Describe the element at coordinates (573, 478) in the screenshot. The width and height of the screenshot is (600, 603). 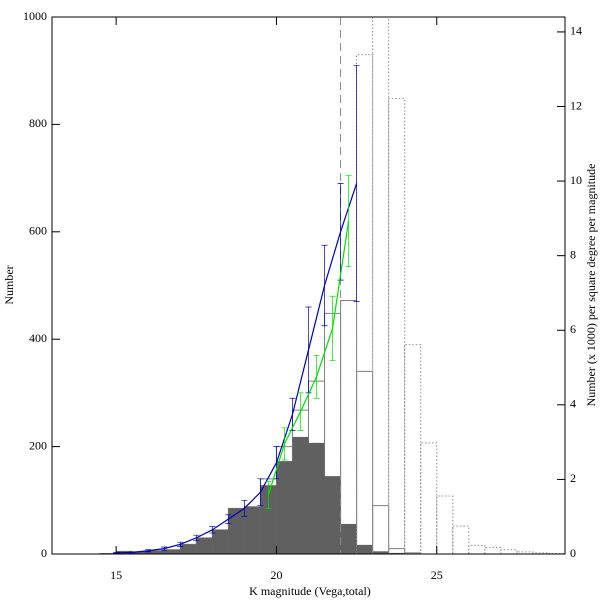
I see `y2-tick-label: 2` at that location.